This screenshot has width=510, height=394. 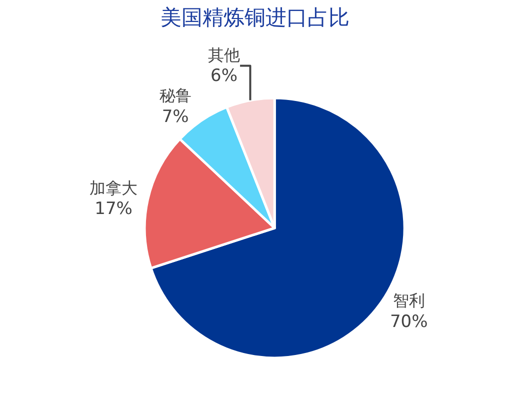 What do you see at coordinates (408, 300) in the screenshot?
I see `slice-label: 智利` at bounding box center [408, 300].